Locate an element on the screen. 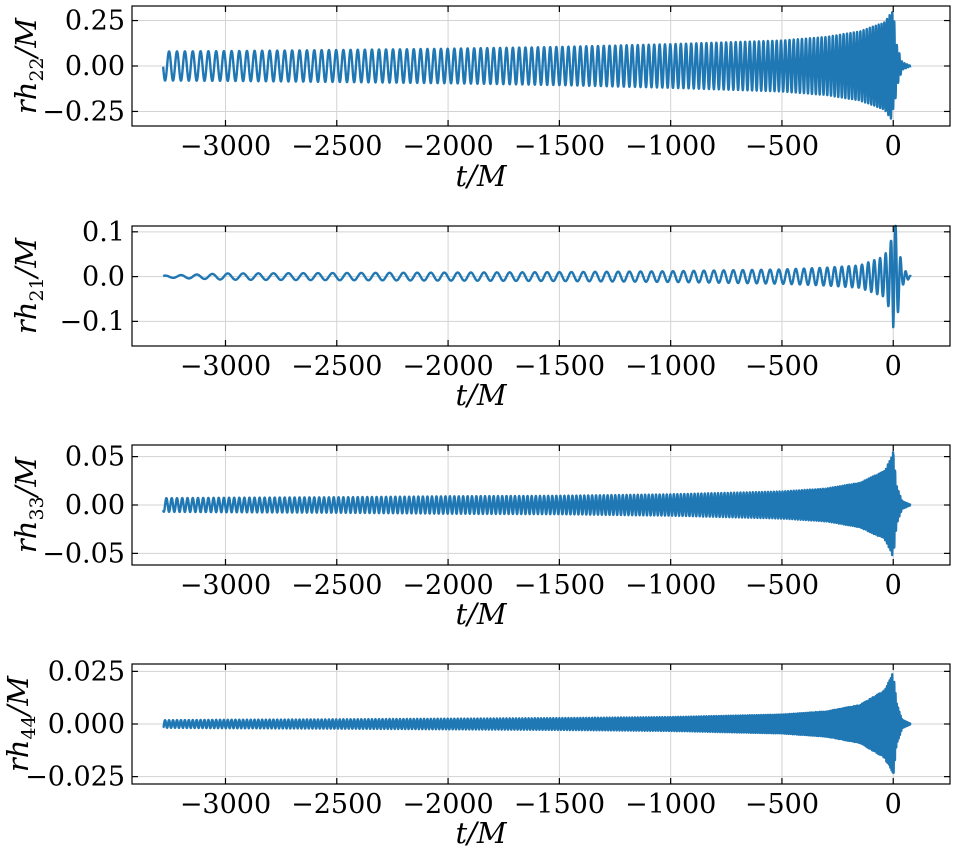 This screenshot has height=856, width=956. y-axis-label: rh33/M is located at coordinates (28, 505).